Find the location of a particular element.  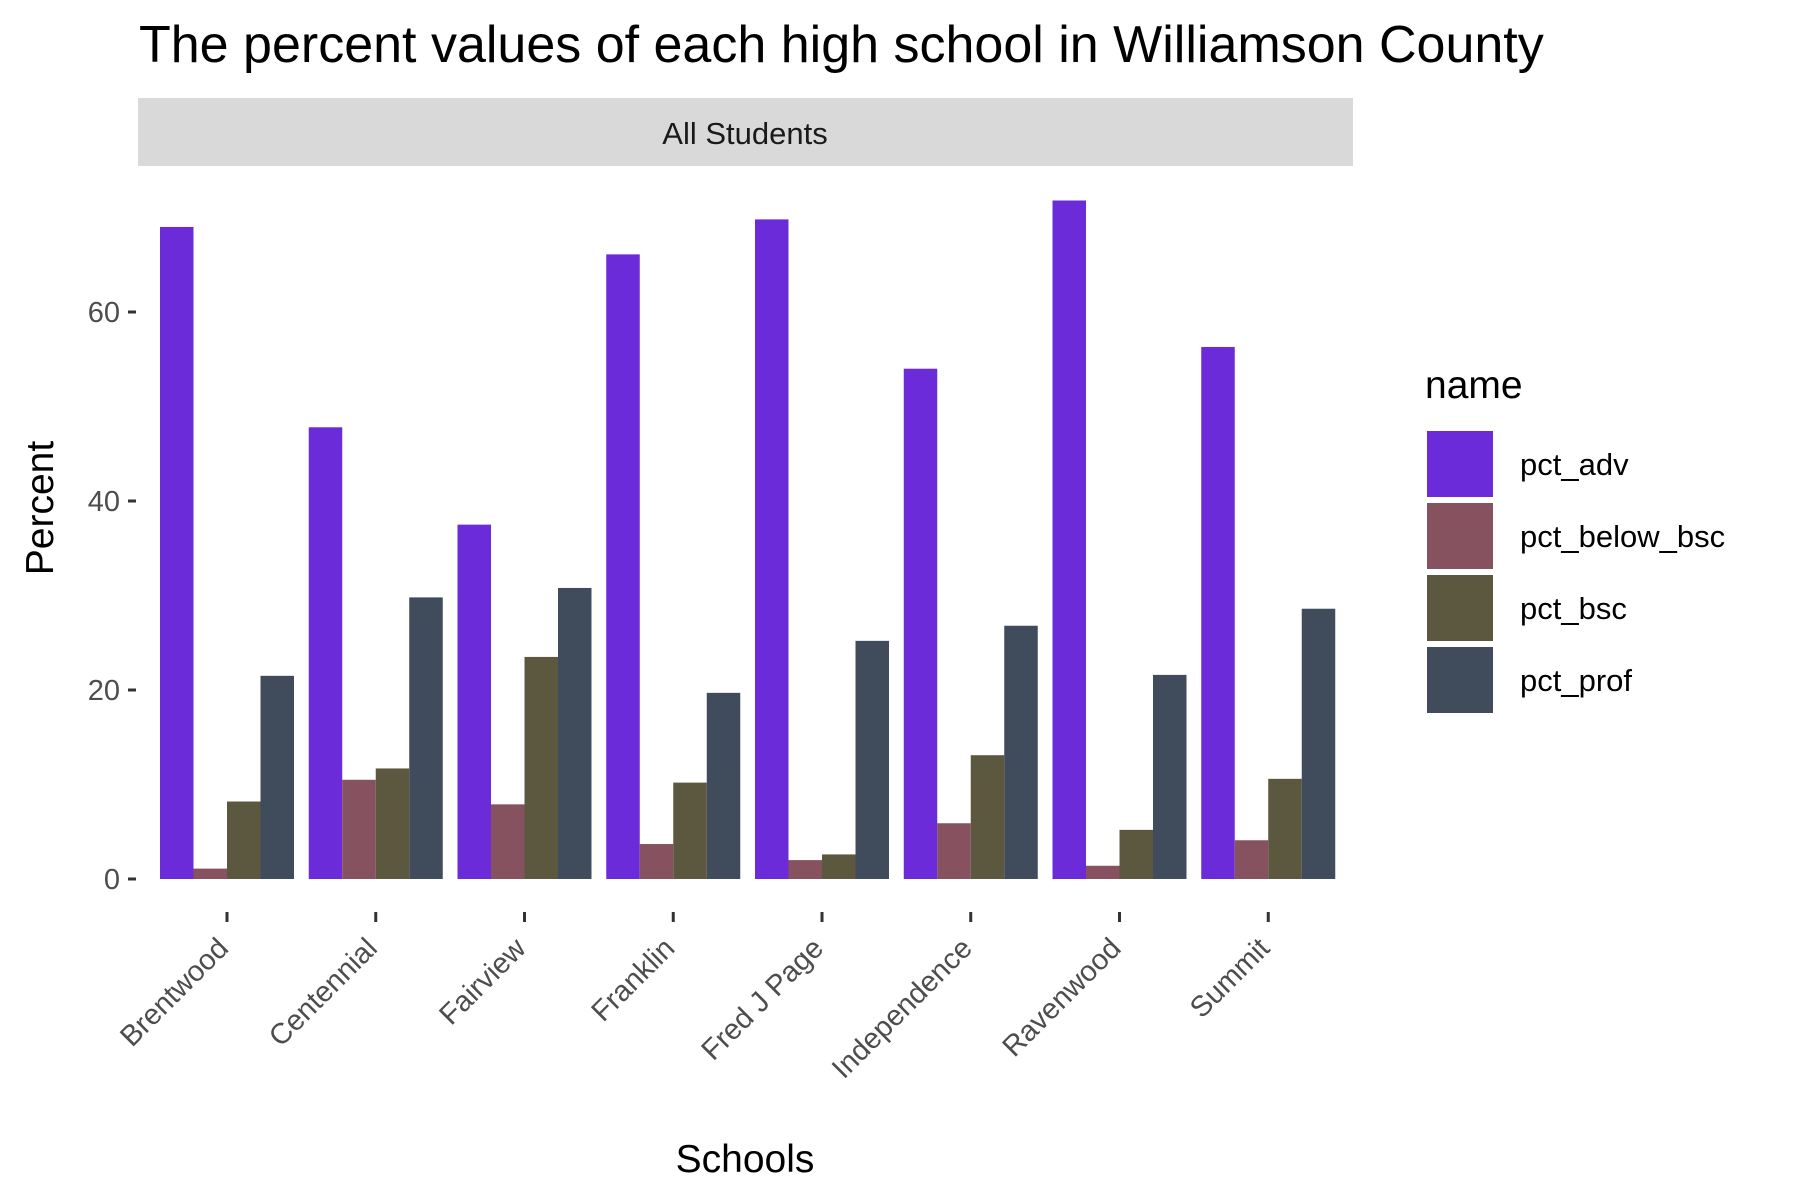

bar-pct_prof-franklin is located at coordinates (723, 785).